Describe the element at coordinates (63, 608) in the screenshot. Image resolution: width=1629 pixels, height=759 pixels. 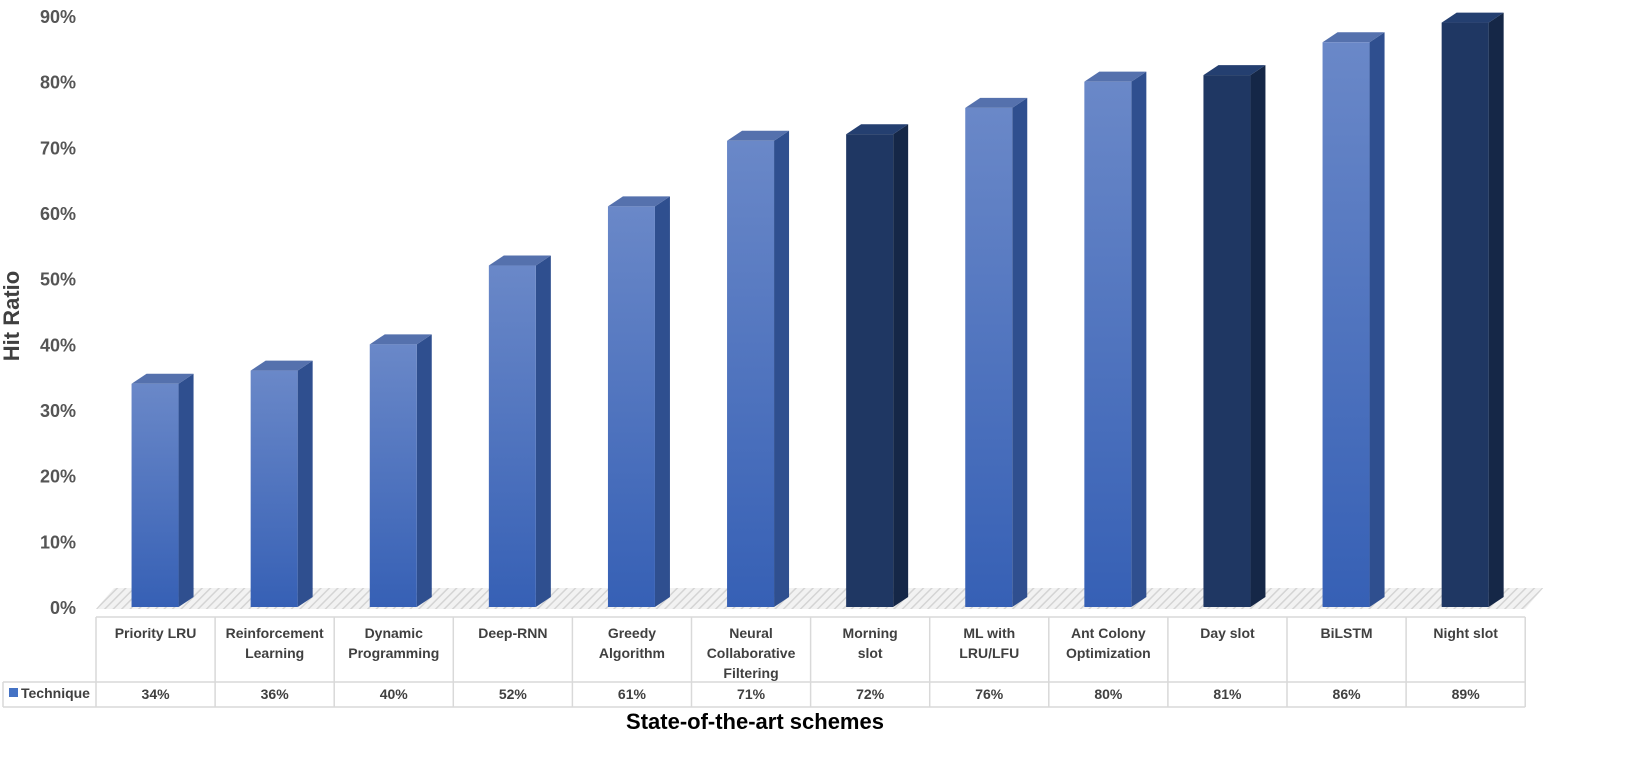
I see `y-tick-label: 0%` at that location.